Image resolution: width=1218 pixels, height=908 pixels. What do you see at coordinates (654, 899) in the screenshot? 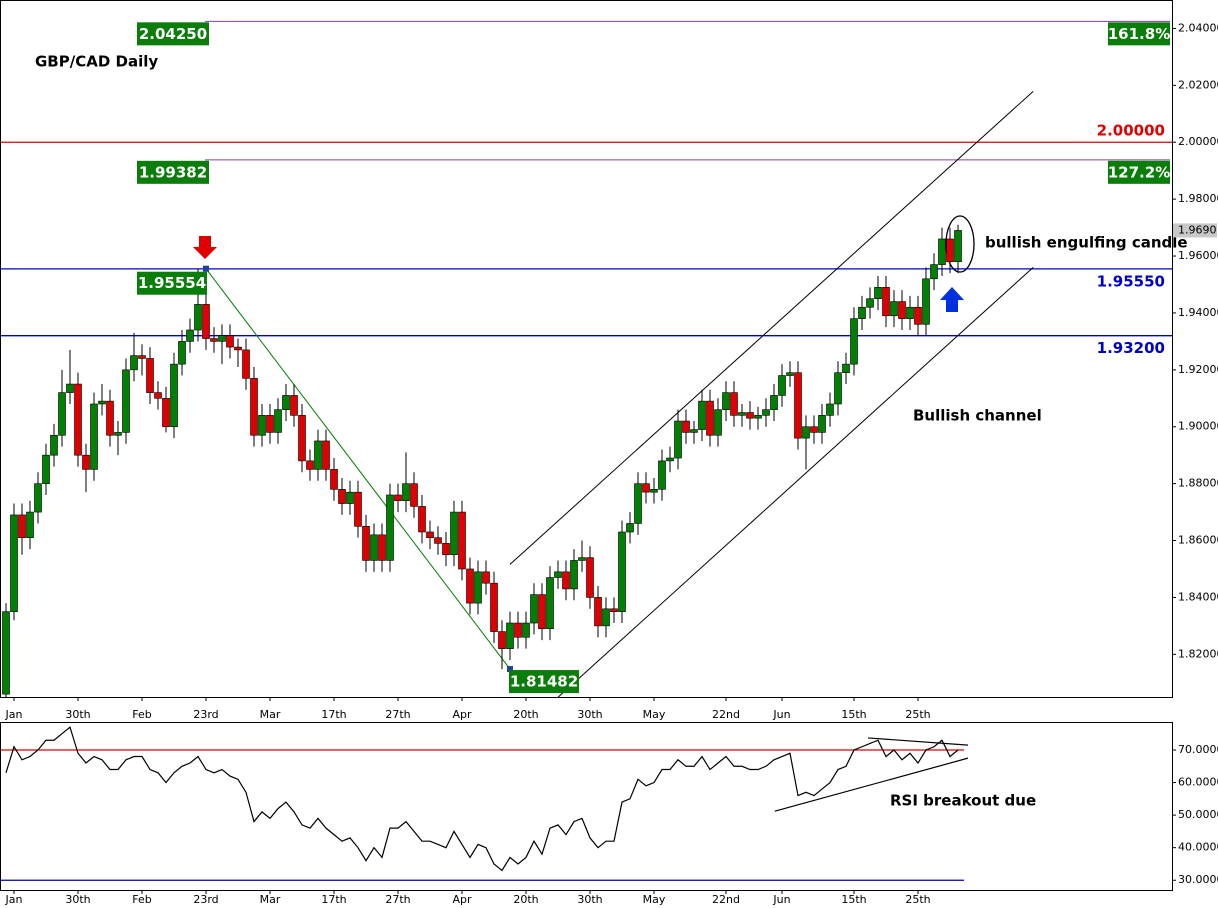
I see `x-tick-label: May` at bounding box center [654, 899].